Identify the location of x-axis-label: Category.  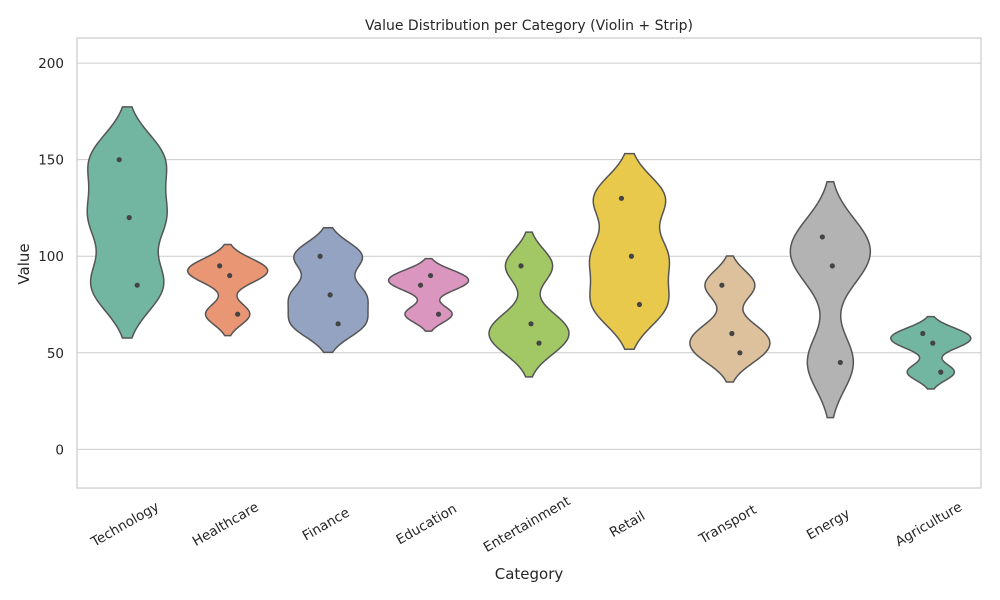
(529, 574).